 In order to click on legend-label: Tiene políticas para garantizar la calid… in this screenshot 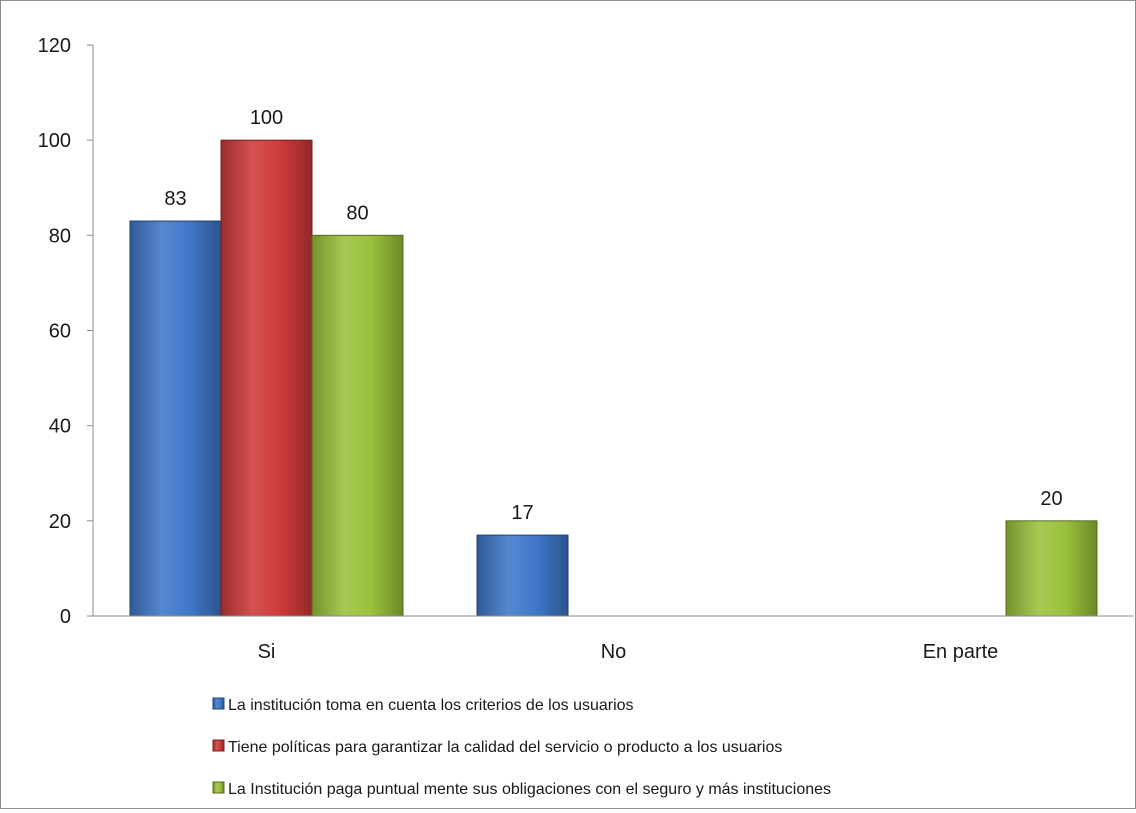, I will do `click(505, 747)`.